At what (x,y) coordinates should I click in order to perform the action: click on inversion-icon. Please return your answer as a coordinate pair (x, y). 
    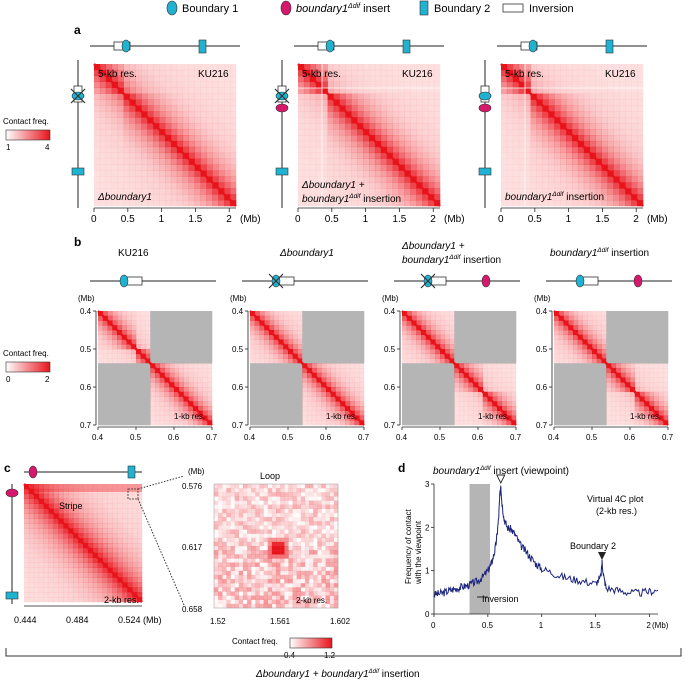
    Looking at the image, I should click on (590, 281).